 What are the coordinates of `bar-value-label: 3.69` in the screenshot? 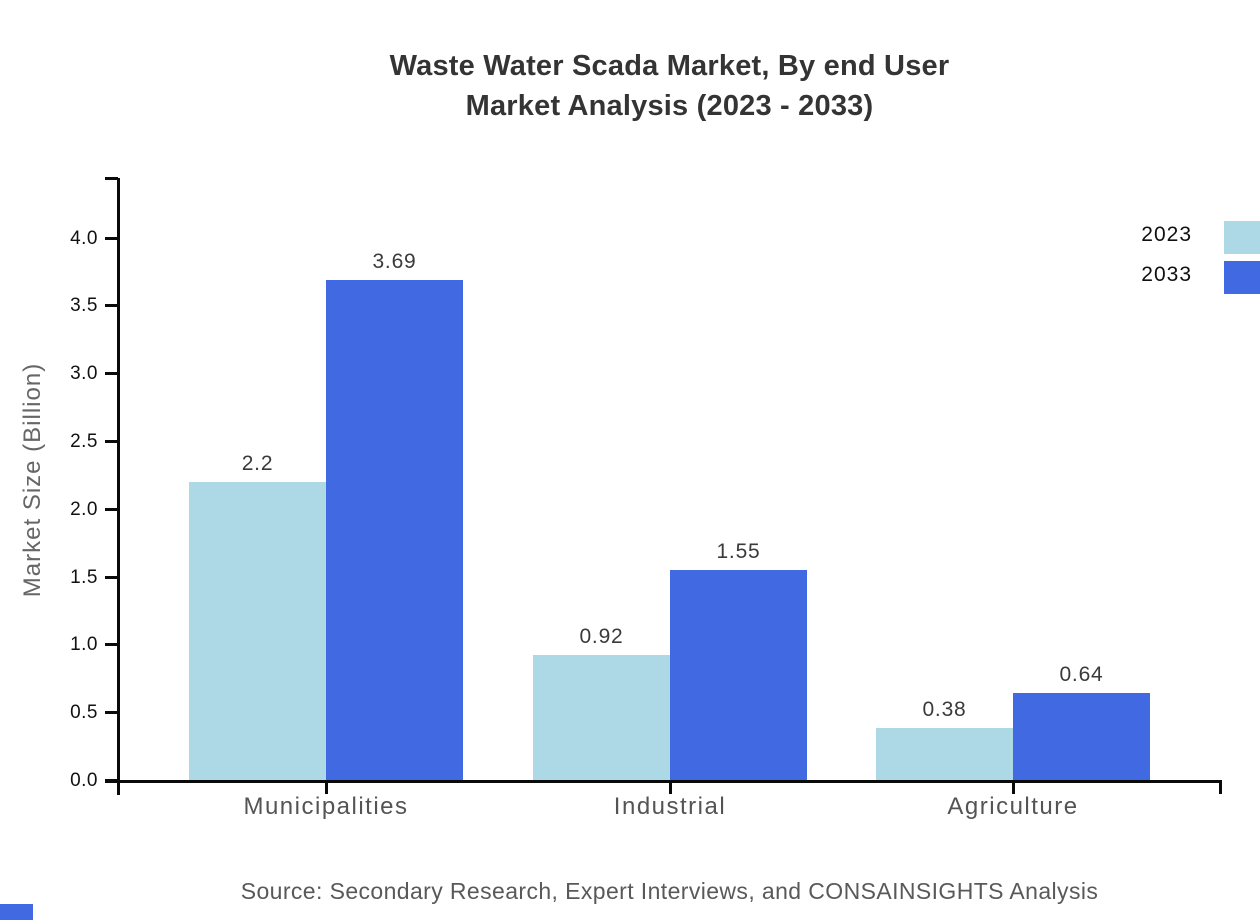 It's located at (394, 261).